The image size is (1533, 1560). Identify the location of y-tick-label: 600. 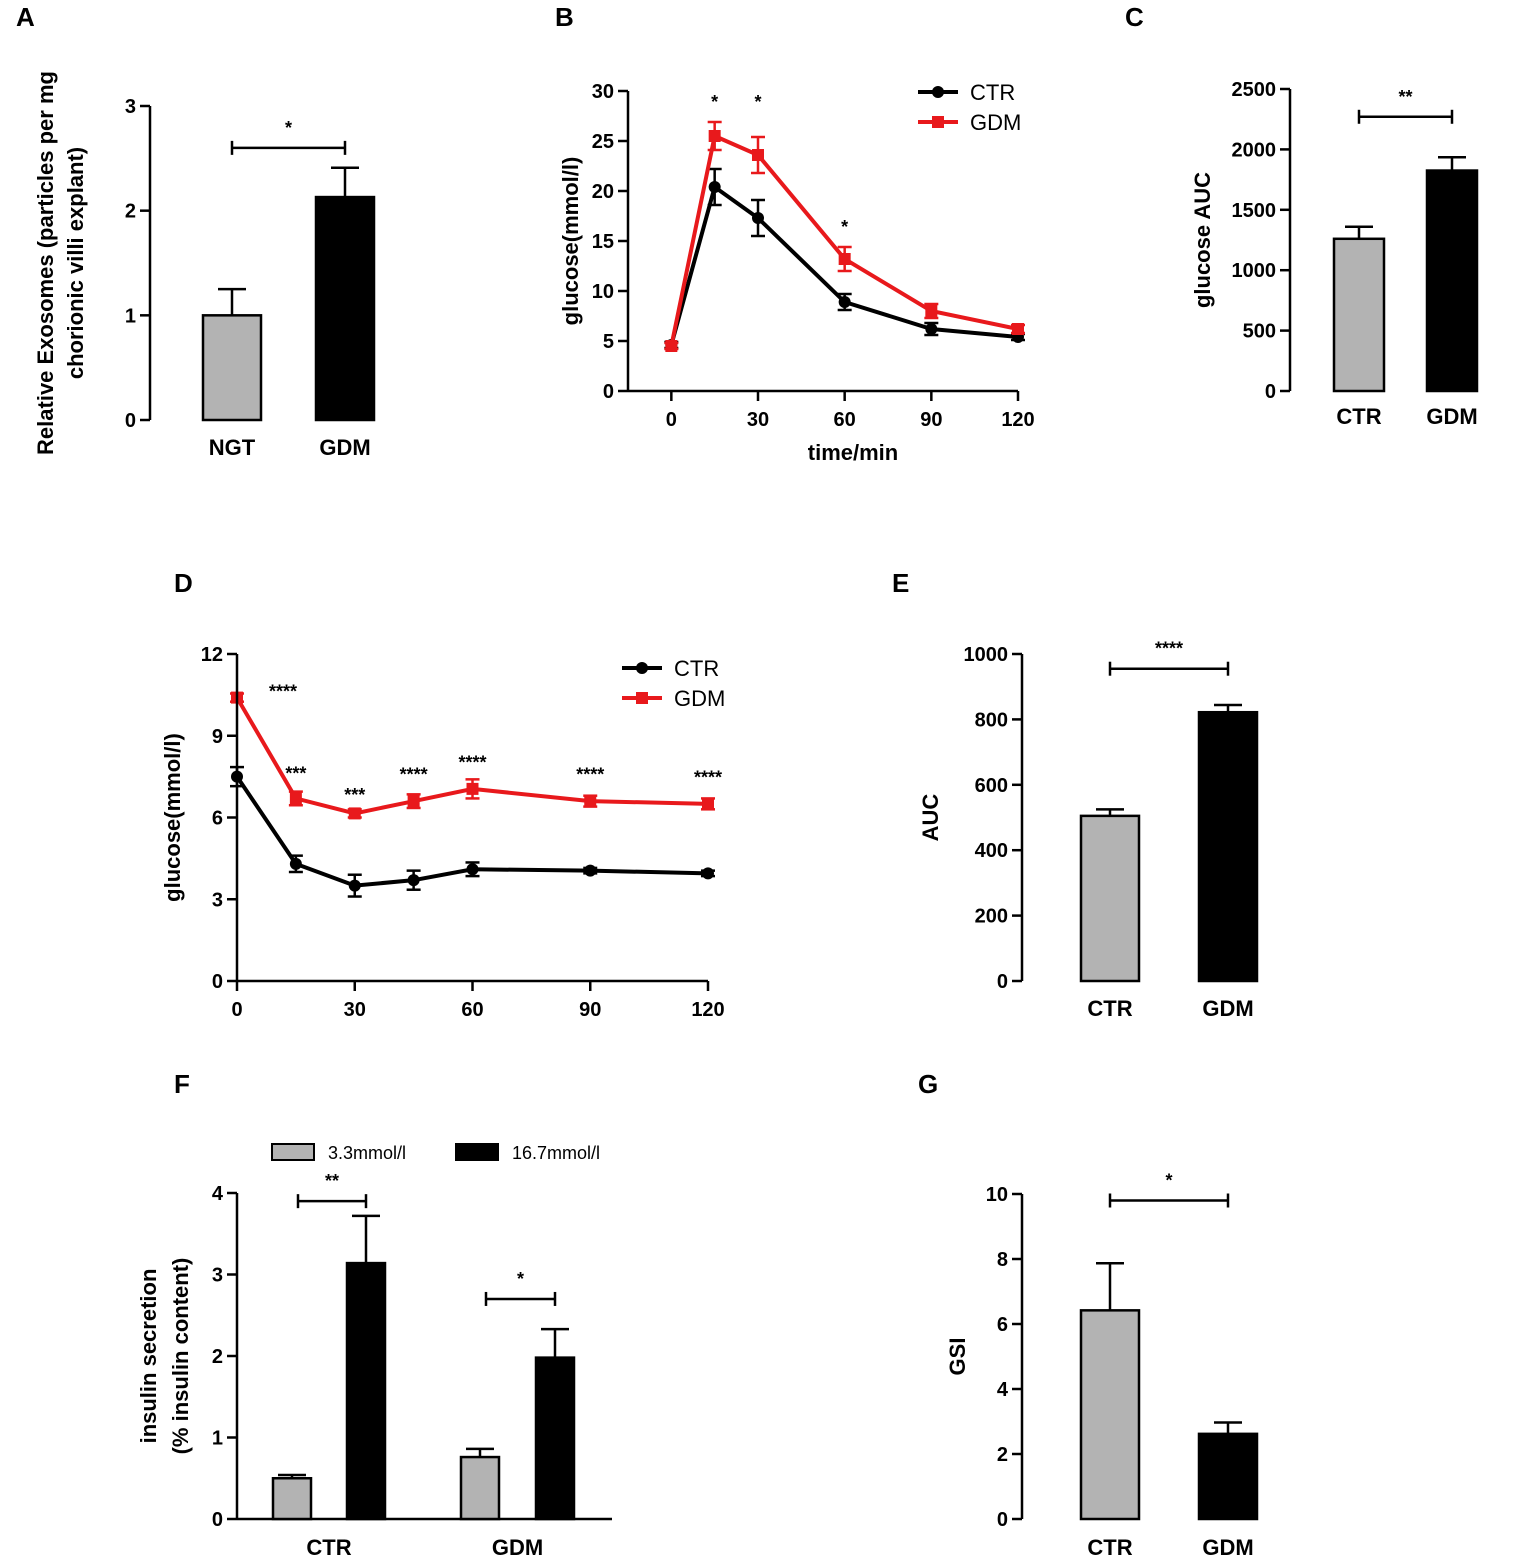
(991, 786).